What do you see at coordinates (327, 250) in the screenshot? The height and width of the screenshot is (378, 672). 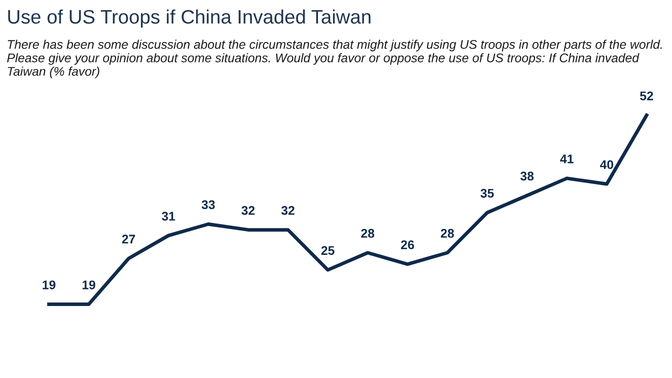 I see `data-label: 25` at bounding box center [327, 250].